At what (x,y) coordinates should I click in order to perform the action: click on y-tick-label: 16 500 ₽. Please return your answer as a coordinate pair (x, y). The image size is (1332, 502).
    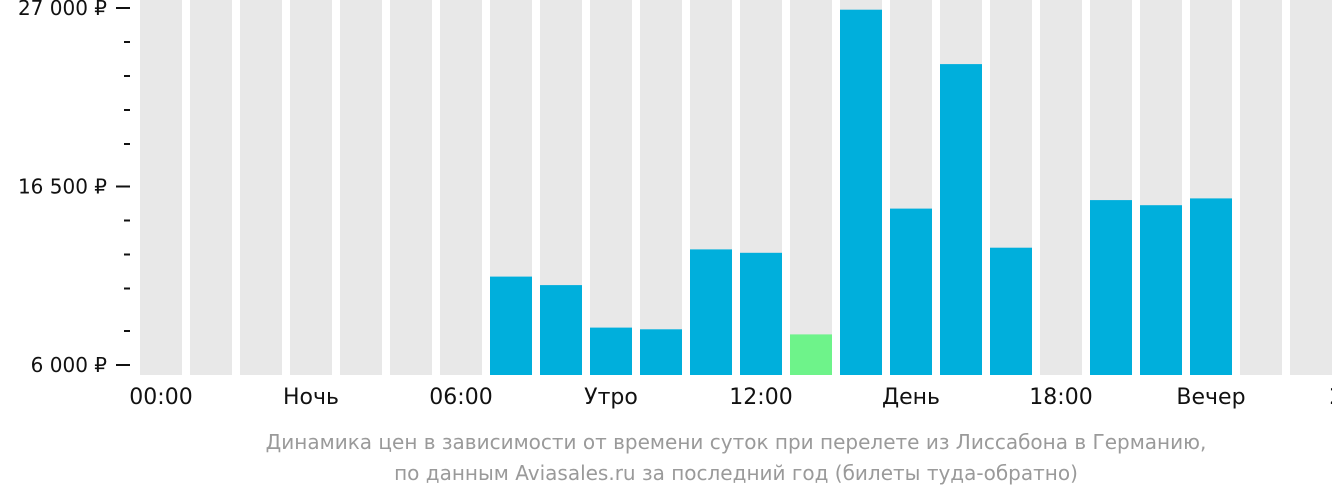
    Looking at the image, I should click on (62, 187).